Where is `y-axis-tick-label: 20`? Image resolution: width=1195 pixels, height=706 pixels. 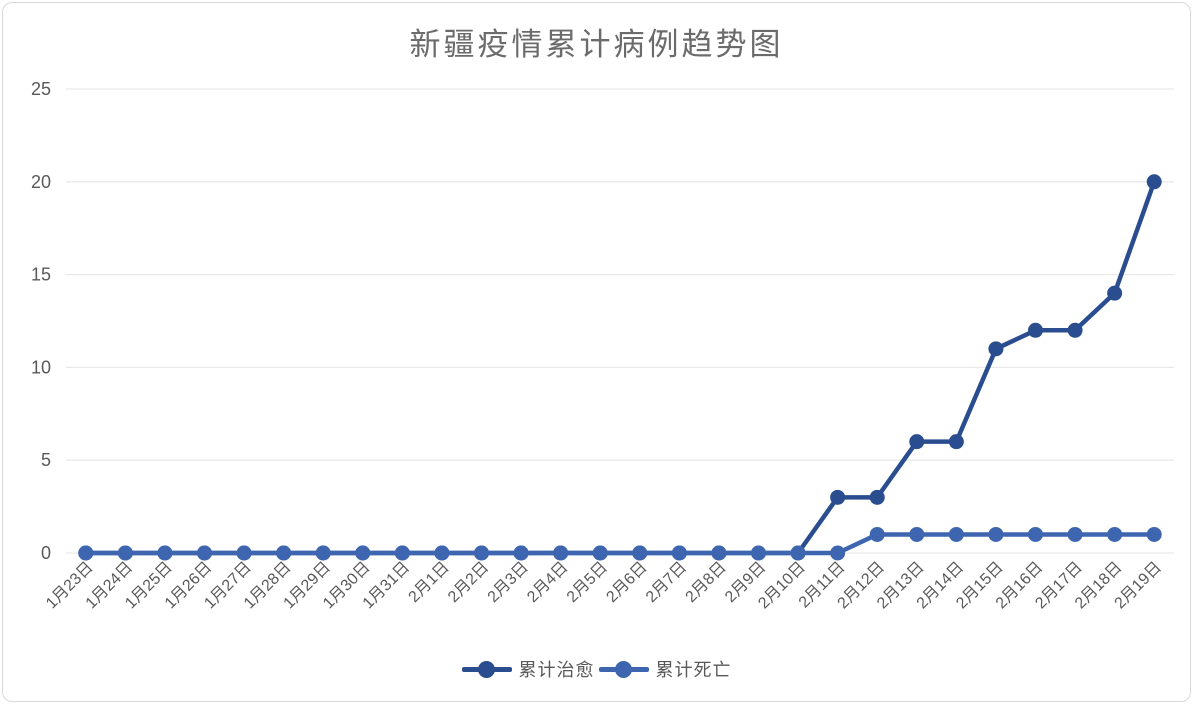
y-axis-tick-label: 20 is located at coordinates (41, 182).